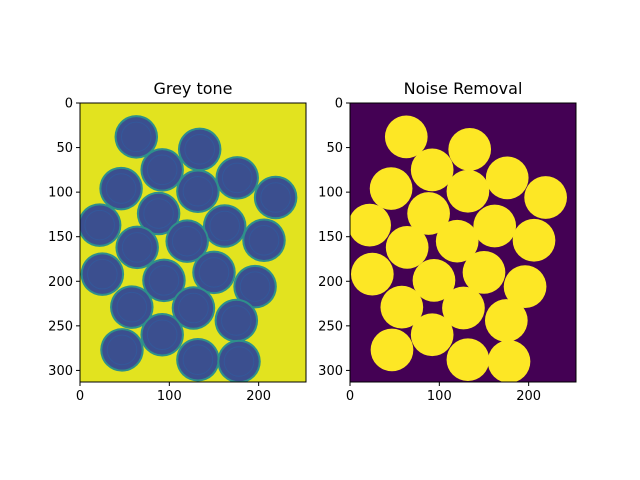 The image size is (640, 480). Describe the element at coordinates (330, 282) in the screenshot. I see `y-tick-label: 200` at that location.